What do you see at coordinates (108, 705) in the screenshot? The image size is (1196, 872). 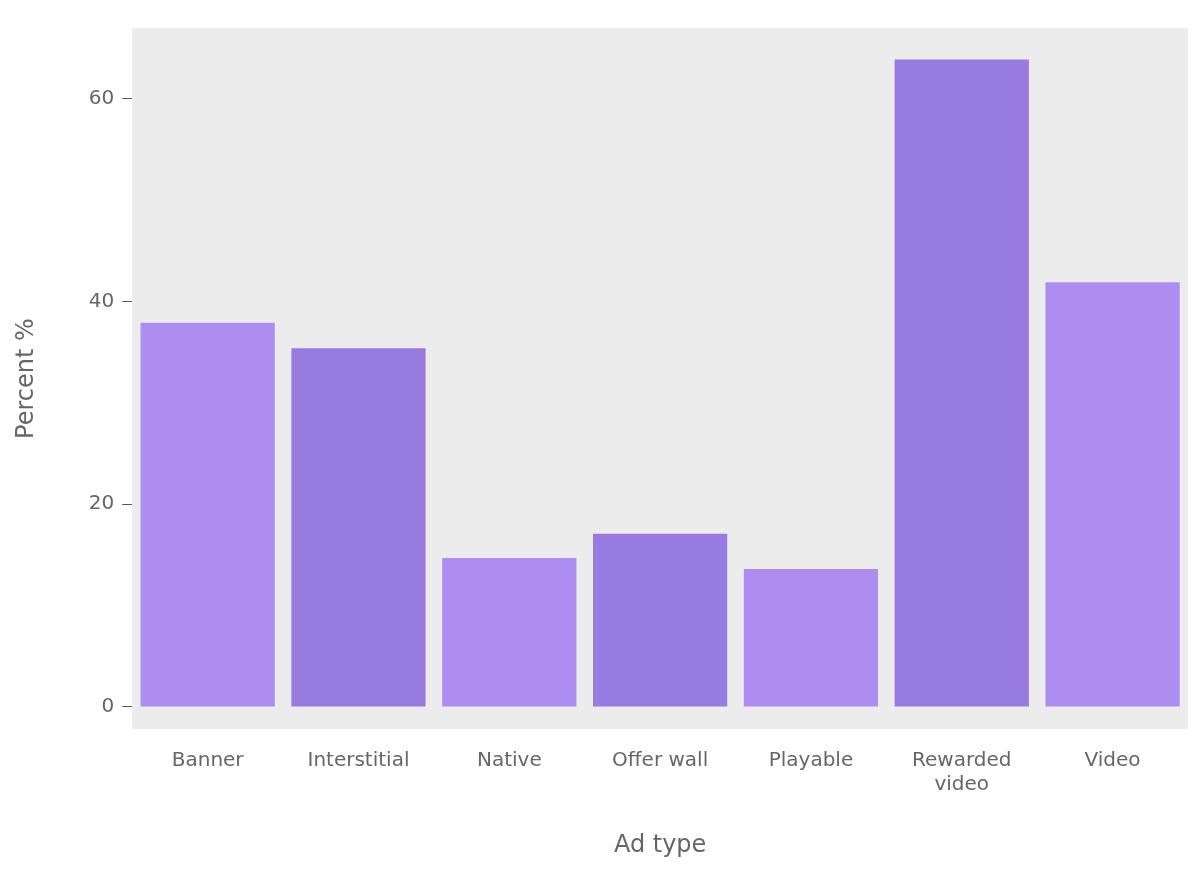 I see `y-tick-label: 0` at bounding box center [108, 705].